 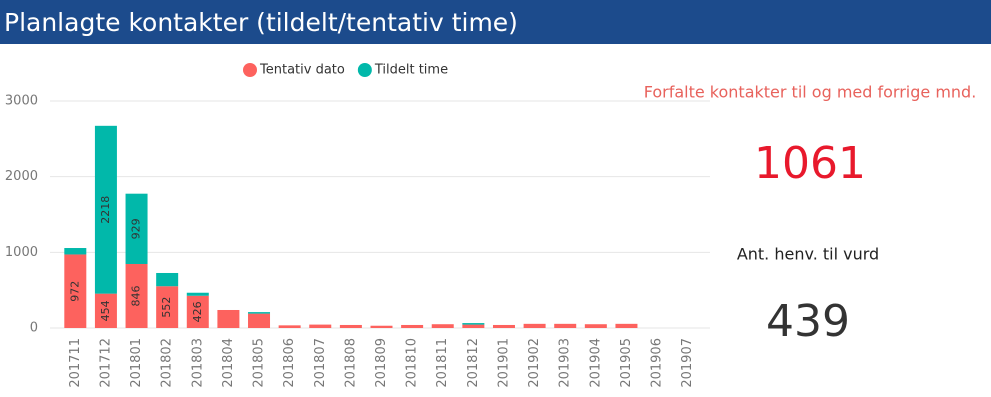 What do you see at coordinates (105, 363) in the screenshot?
I see `x-tick-label: 201712` at bounding box center [105, 363].